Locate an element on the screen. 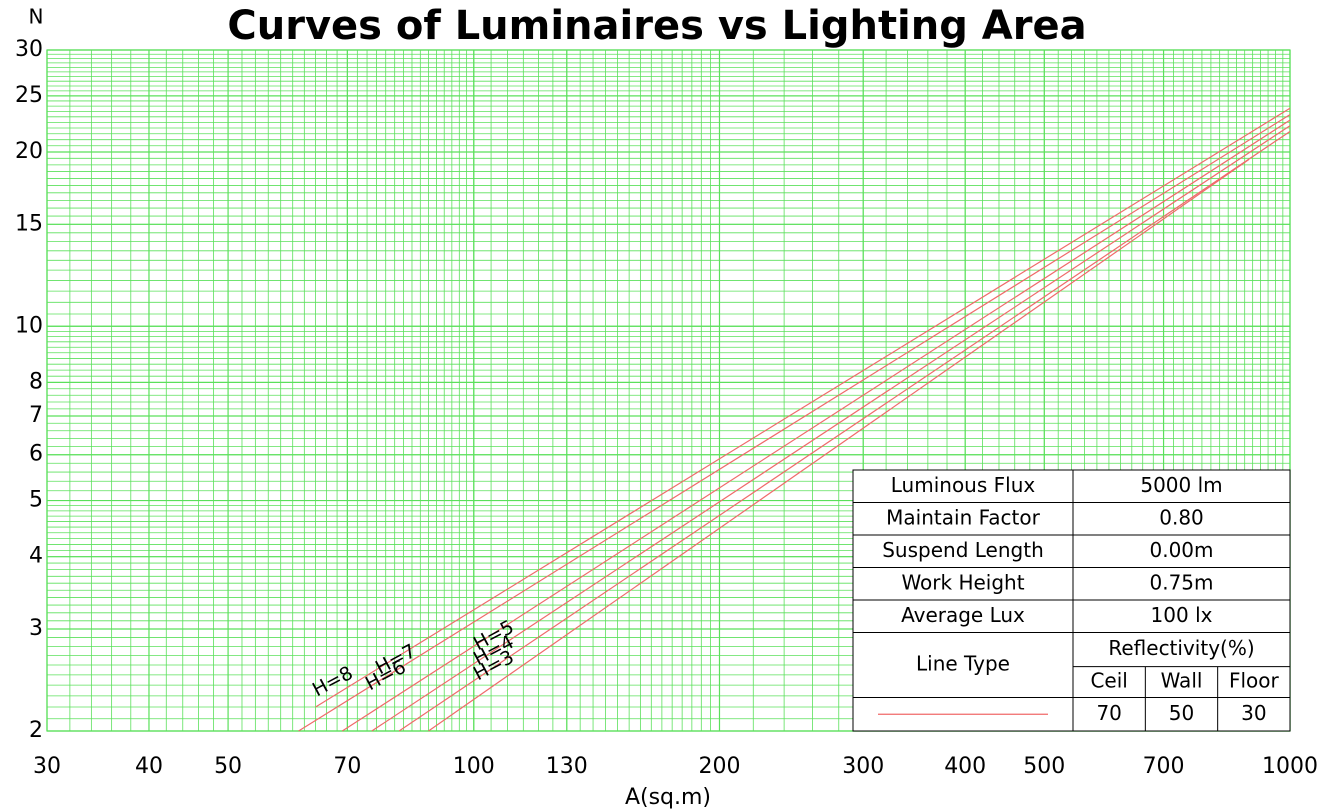  x-tick-label: 200 is located at coordinates (719, 766).